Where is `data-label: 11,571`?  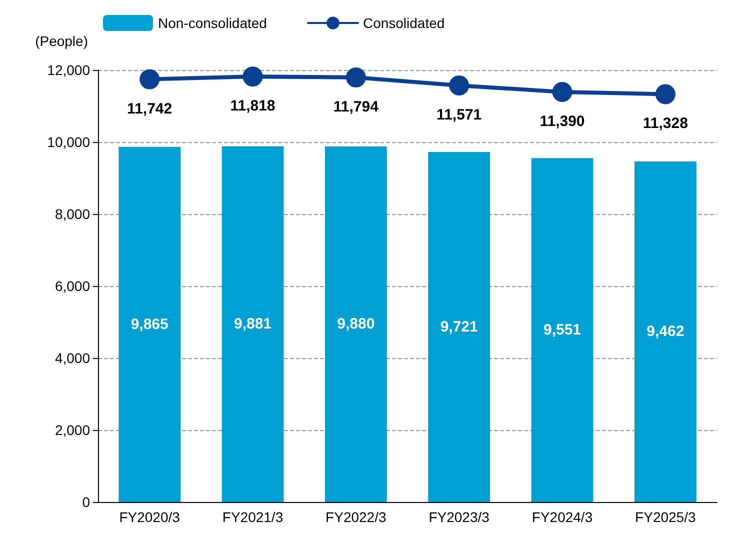
data-label: 11,571 is located at coordinates (459, 115).